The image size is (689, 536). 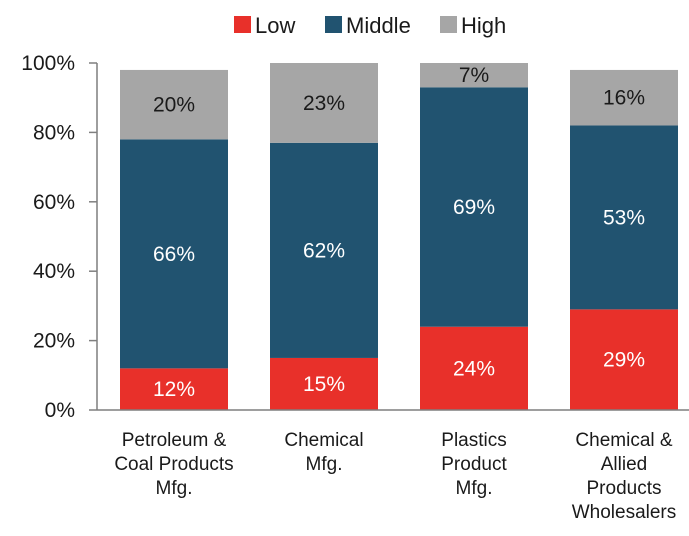 I want to click on y-tick-label: 60%, so click(x=54, y=202).